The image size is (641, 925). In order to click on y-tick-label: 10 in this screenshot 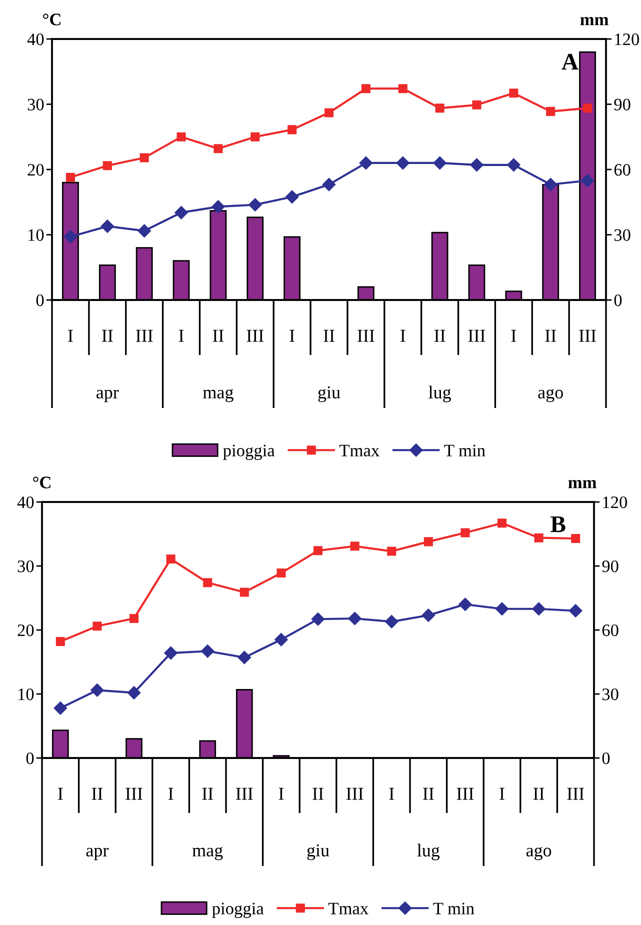, I will do `click(36, 235)`.